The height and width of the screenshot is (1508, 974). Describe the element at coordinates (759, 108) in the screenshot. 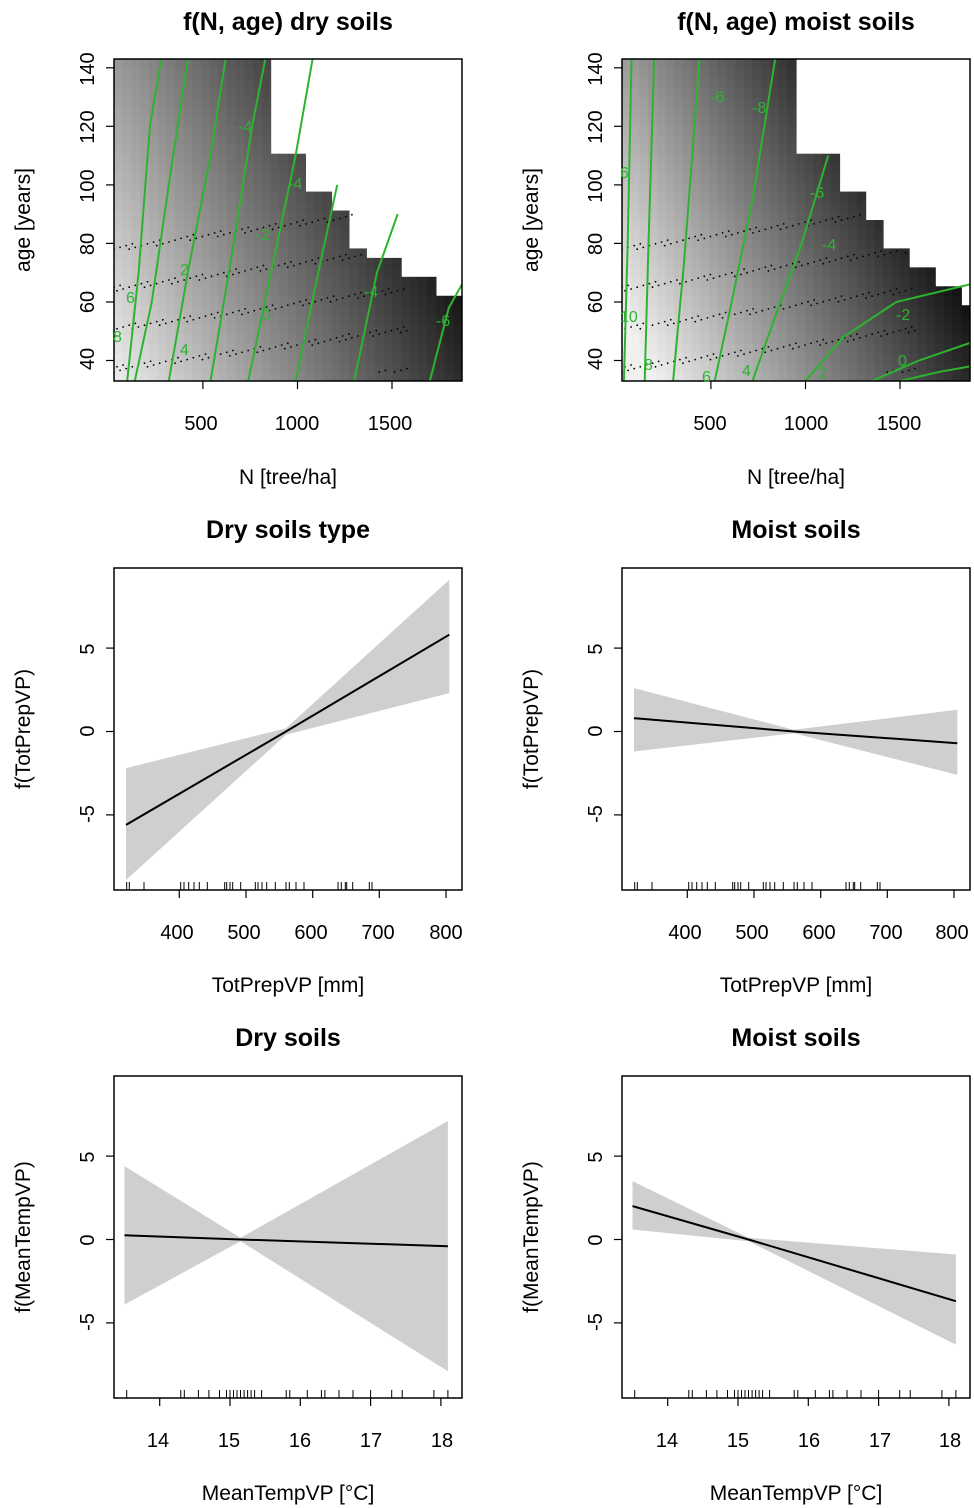

I see `contour-label: -8` at that location.